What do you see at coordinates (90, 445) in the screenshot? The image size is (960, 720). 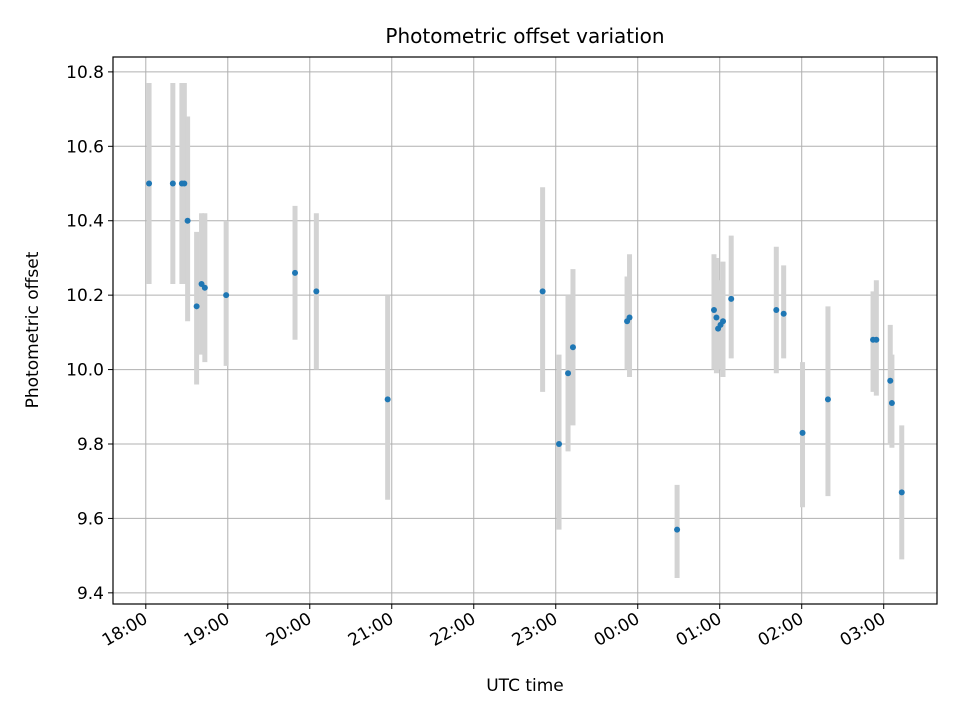 I see `y-tick-label: 9.8` at bounding box center [90, 445].